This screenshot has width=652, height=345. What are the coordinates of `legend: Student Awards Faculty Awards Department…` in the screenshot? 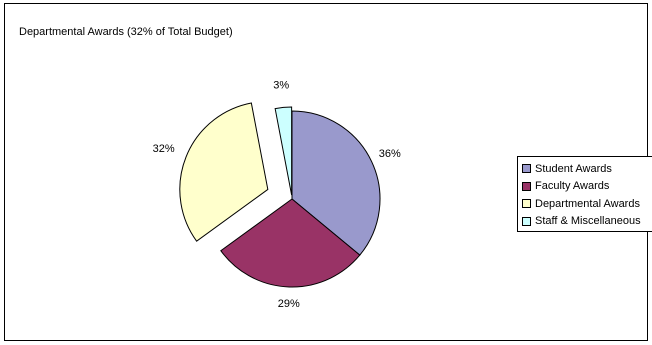 It's located at (584, 194).